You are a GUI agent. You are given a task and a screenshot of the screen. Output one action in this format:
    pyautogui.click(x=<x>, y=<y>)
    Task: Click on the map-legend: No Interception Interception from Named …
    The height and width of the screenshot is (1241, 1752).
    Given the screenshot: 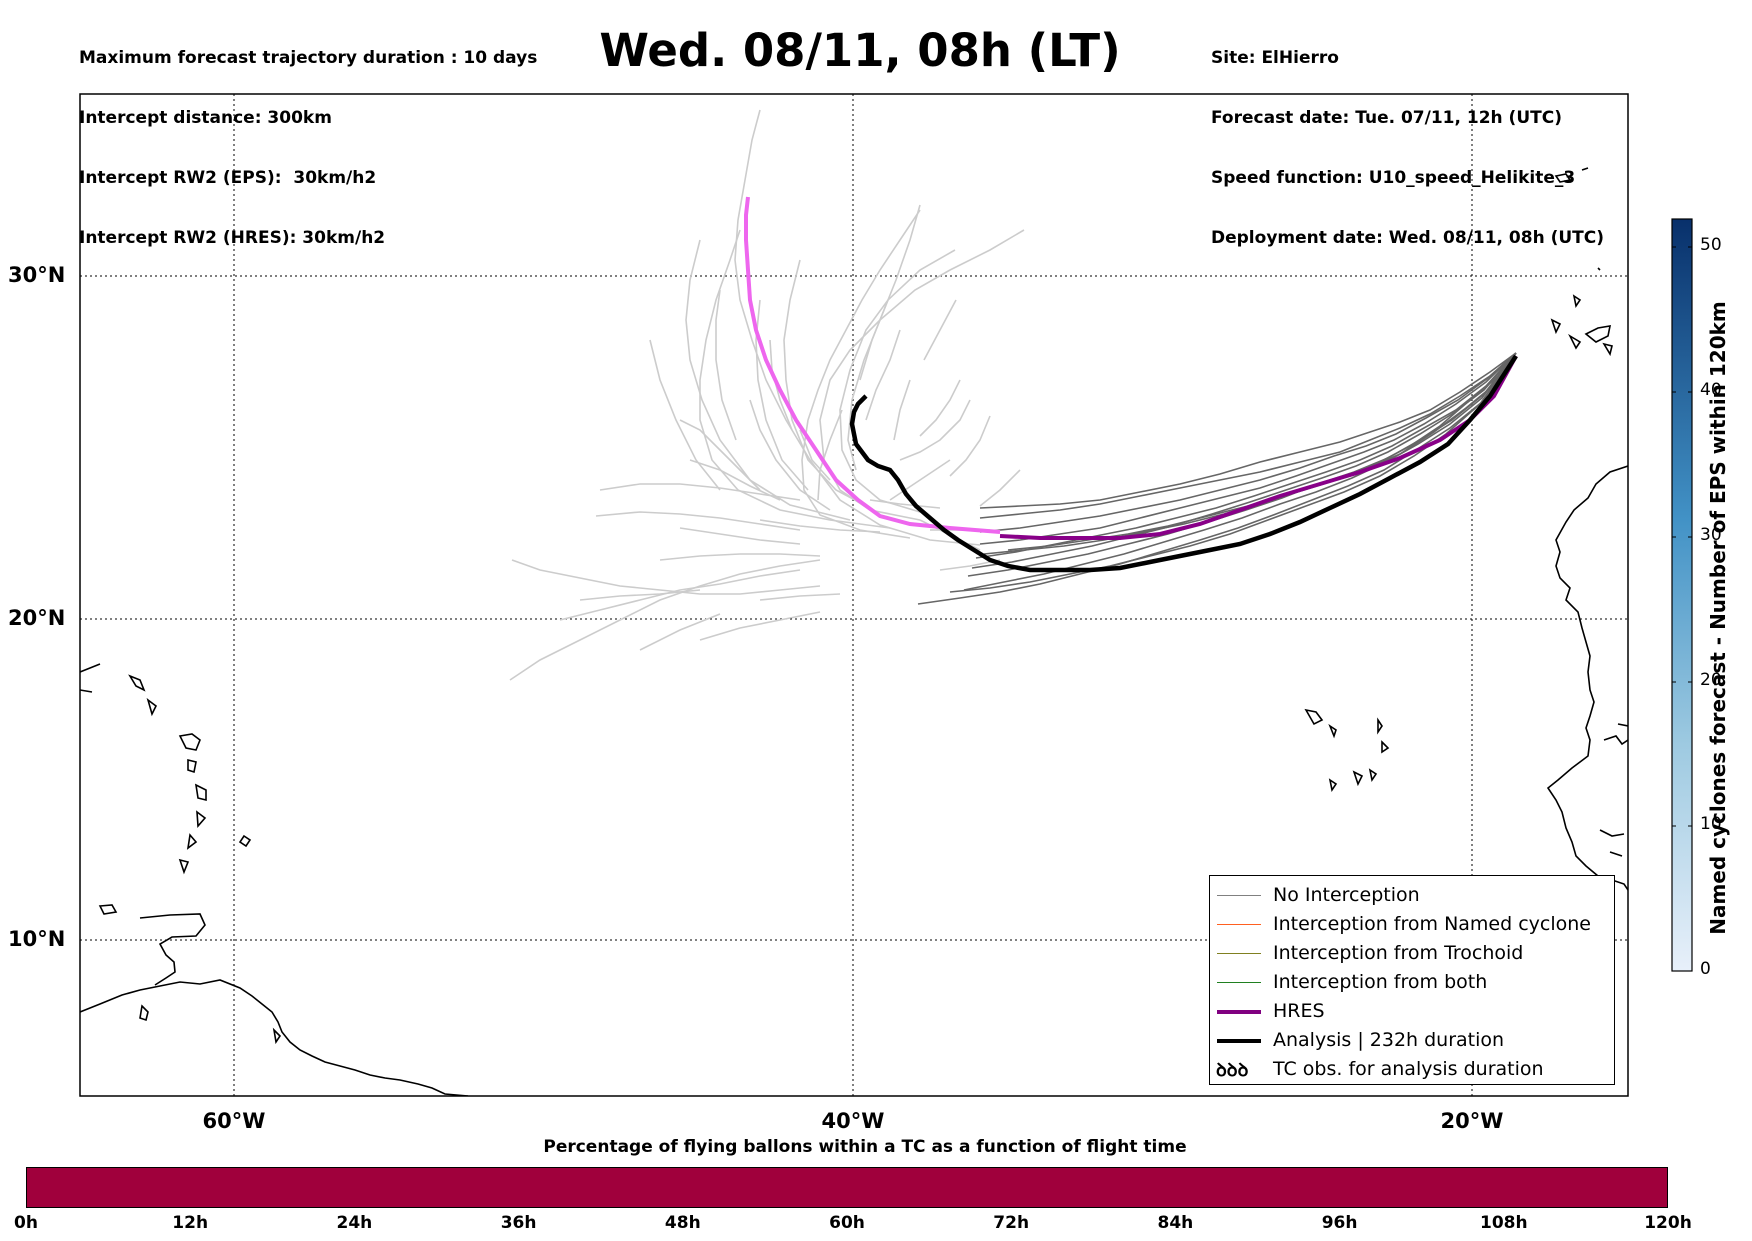 What is the action you would take?
    pyautogui.click(x=1412, y=980)
    